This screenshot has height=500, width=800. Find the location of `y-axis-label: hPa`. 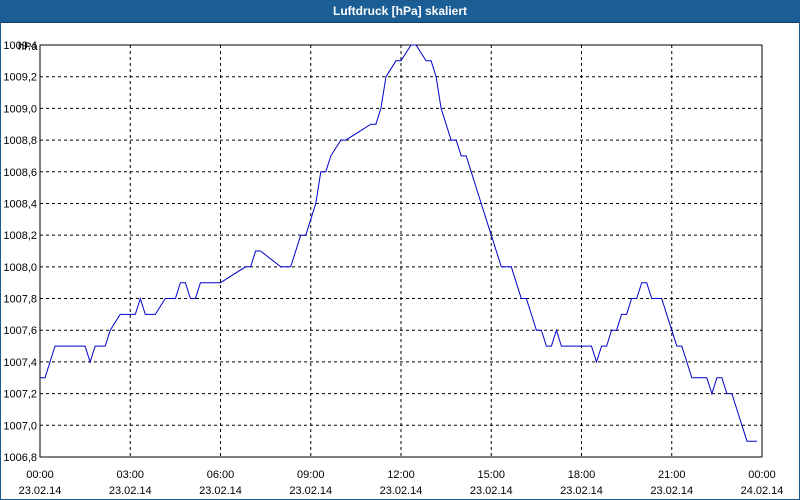

y-axis-label: hPa is located at coordinates (28, 47).